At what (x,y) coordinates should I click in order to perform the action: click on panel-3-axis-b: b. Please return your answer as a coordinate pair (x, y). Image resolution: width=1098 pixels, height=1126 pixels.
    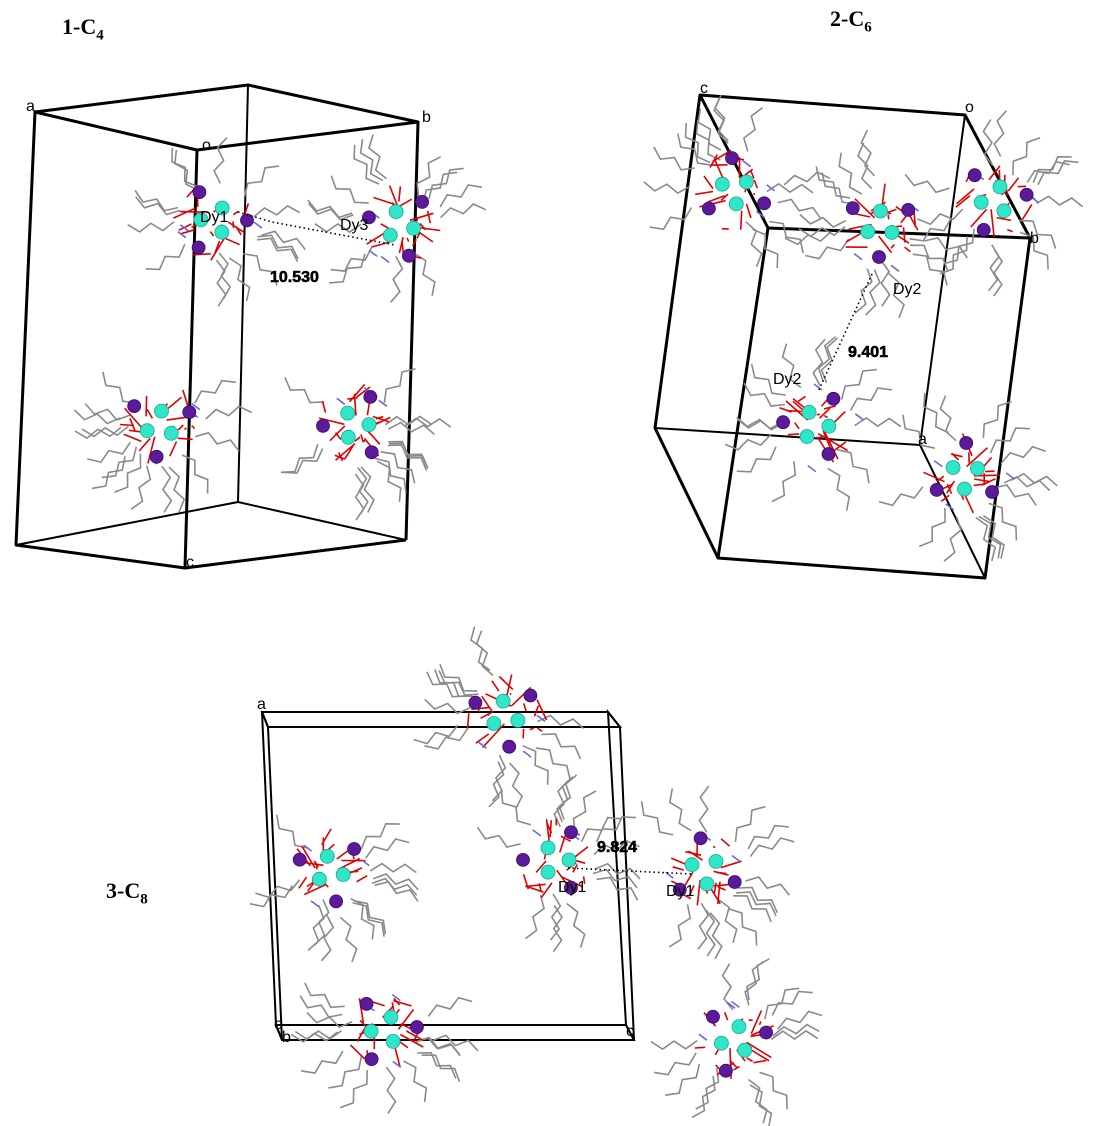
    Looking at the image, I should click on (286, 1037).